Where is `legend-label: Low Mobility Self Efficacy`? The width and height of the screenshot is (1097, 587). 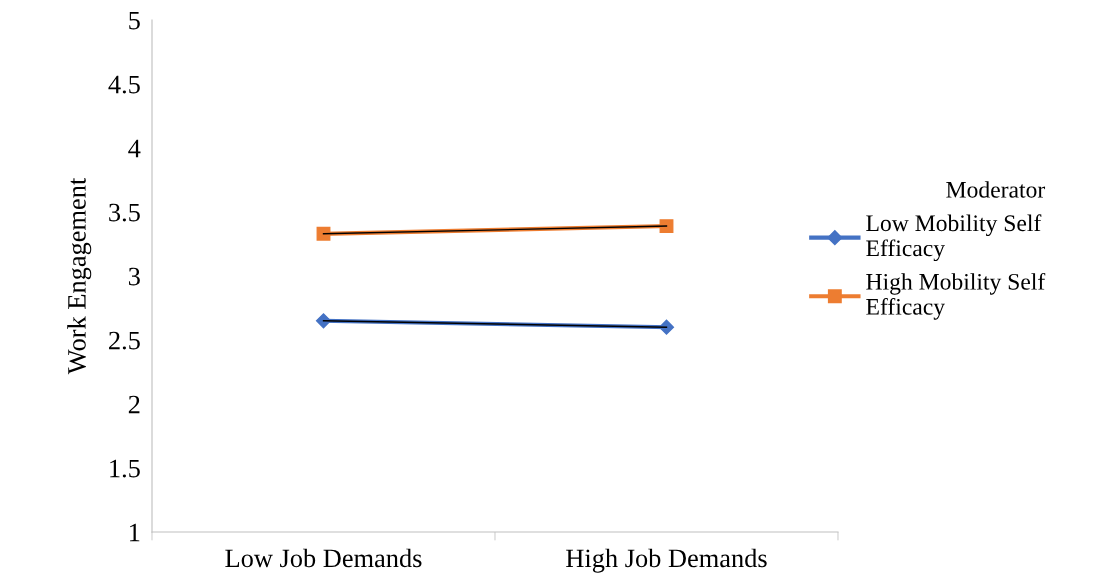
legend-label: Low Mobility Self Efficacy is located at coordinates (954, 238).